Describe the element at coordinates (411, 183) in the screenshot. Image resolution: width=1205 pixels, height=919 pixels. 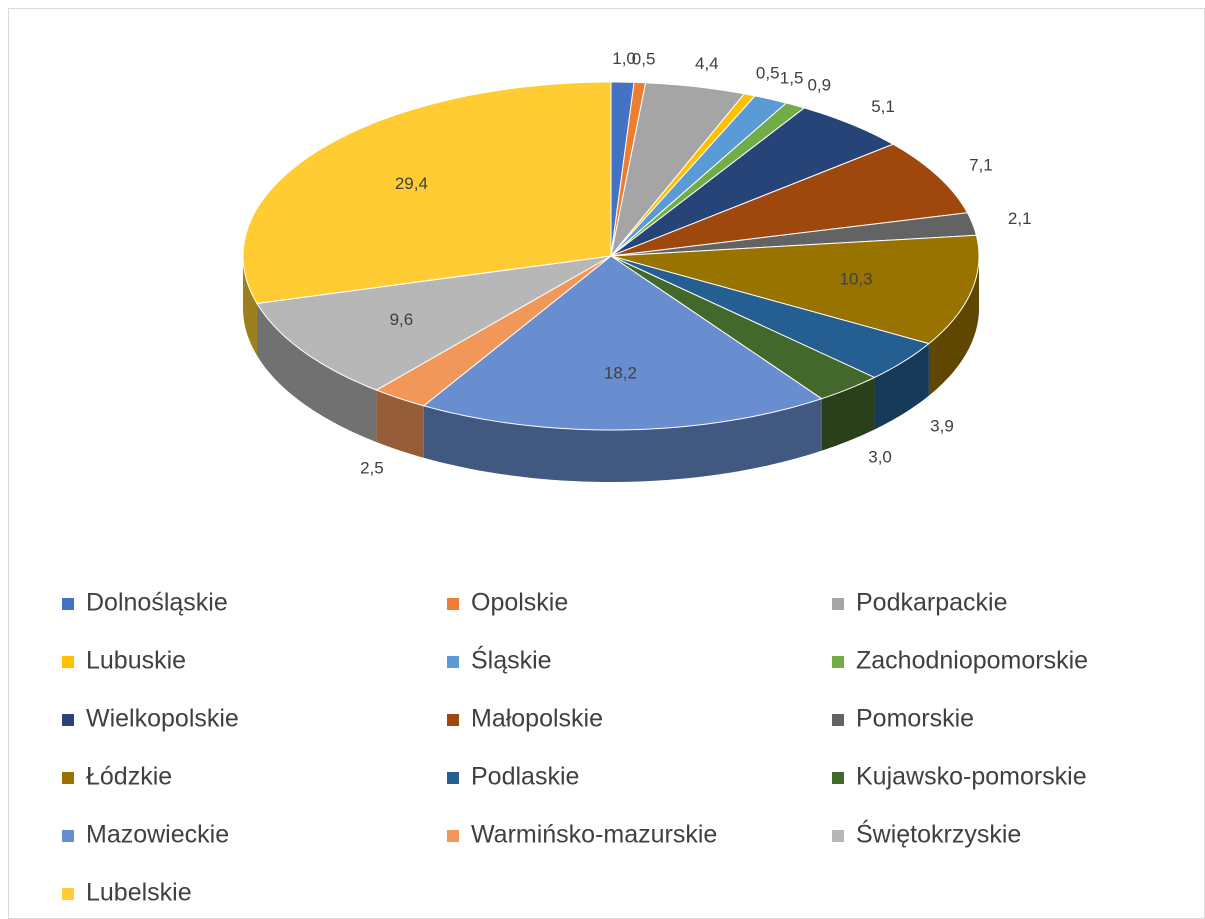
I see `data-label: 29,4` at that location.